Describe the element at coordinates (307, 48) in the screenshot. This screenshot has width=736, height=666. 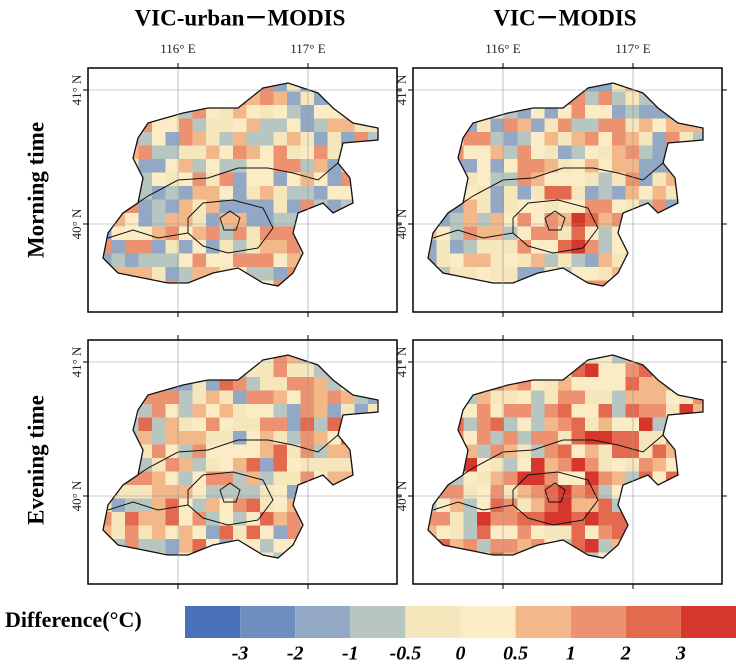
I see `lon-label: 117° E` at that location.